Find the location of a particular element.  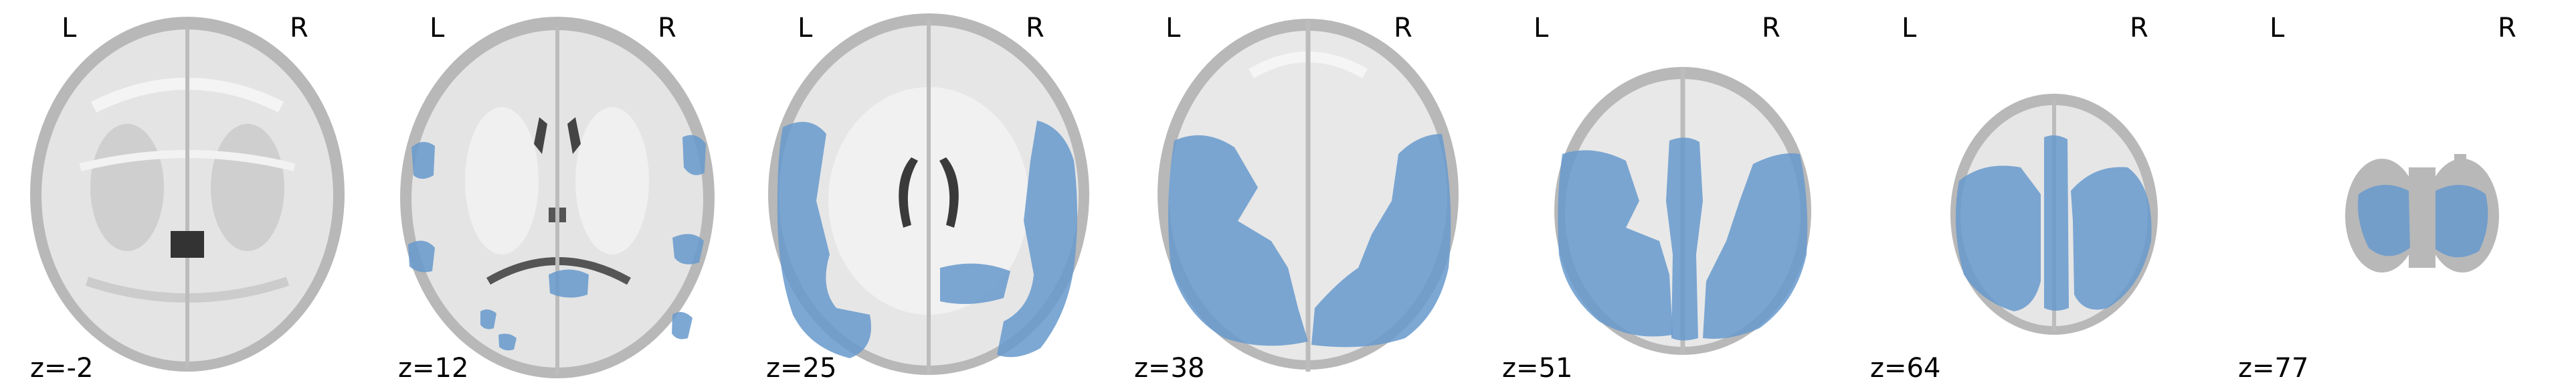

slice-coordinate-label: z=64 is located at coordinates (1905, 369).